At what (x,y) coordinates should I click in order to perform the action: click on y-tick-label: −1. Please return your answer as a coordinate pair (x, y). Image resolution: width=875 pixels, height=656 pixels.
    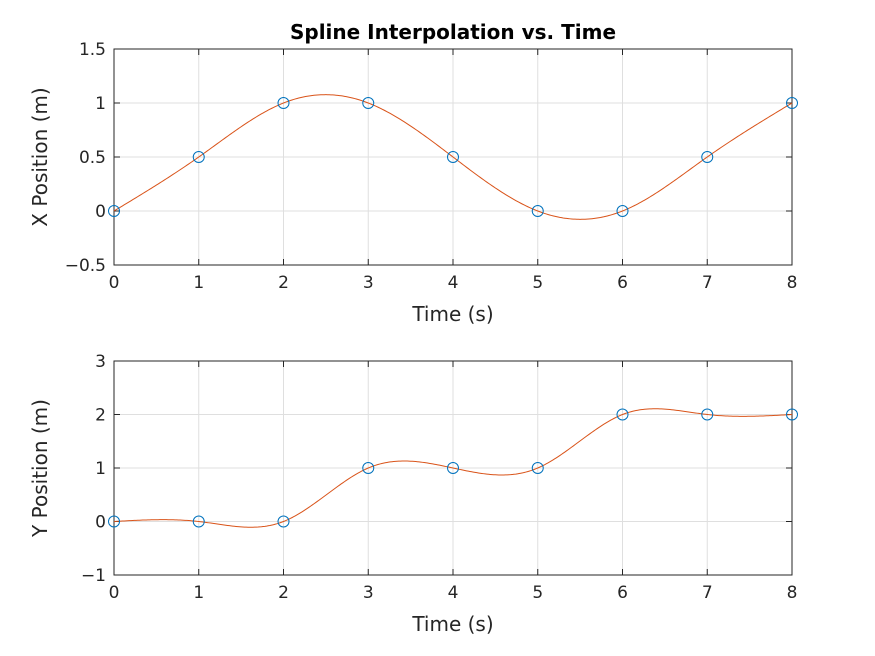
    Looking at the image, I should click on (93, 576).